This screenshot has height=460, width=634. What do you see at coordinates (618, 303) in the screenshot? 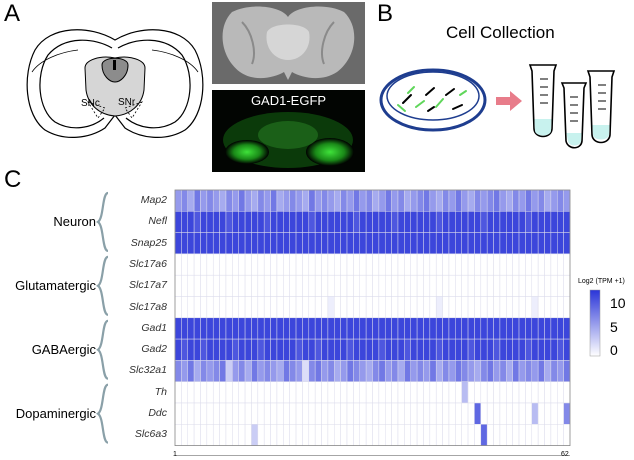
I see `colorbar-tick-high: 10` at bounding box center [618, 303].